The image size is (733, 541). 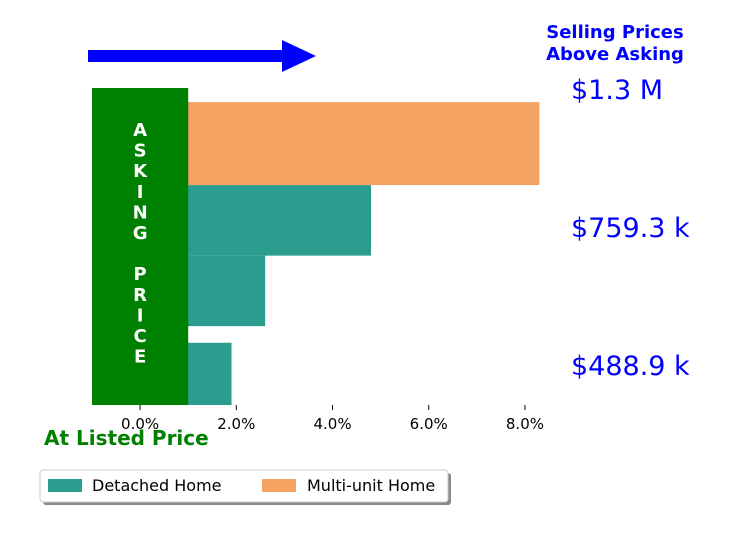 I want to click on legend-swatch-detached, so click(x=65, y=485).